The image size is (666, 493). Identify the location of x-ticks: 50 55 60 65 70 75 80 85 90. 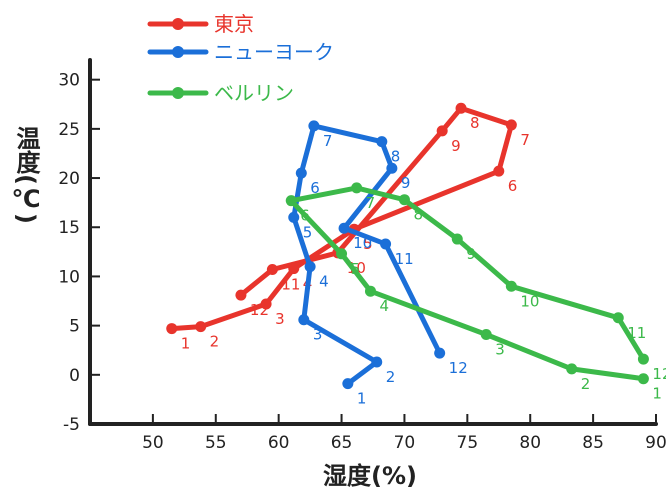
(404, 433).